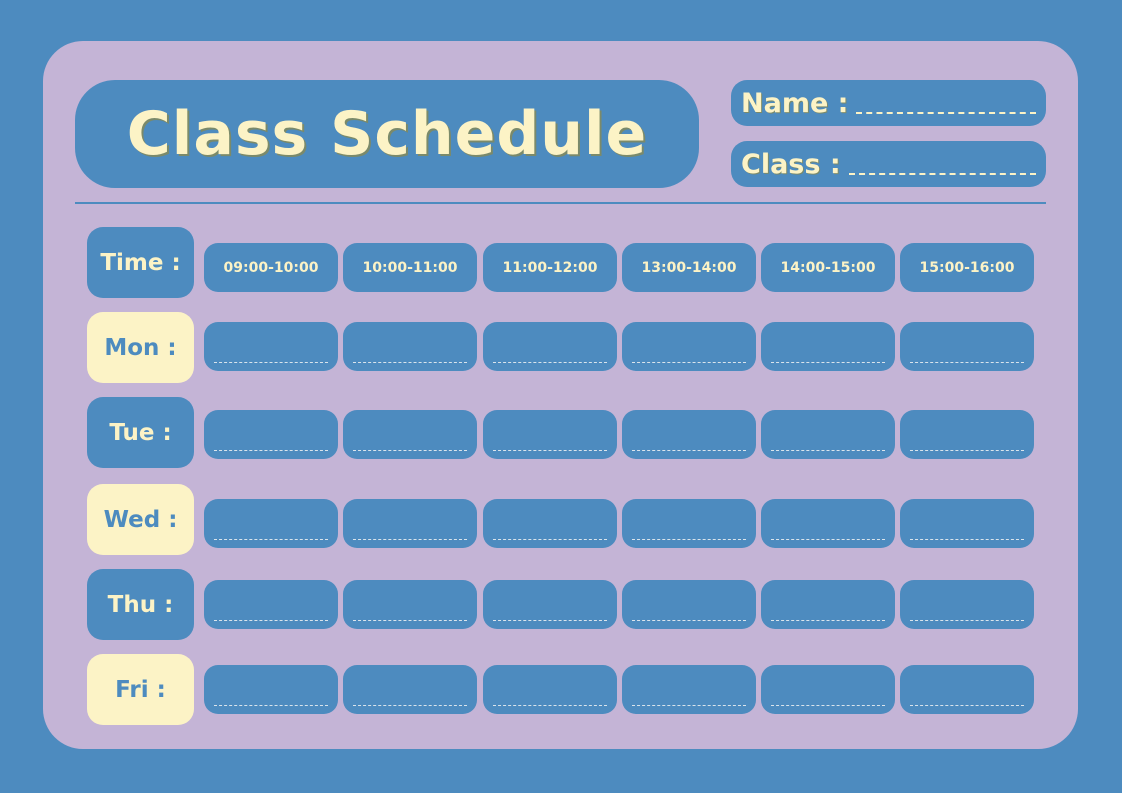 This screenshot has width=1122, height=793. I want to click on class-field: Class :, so click(888, 164).